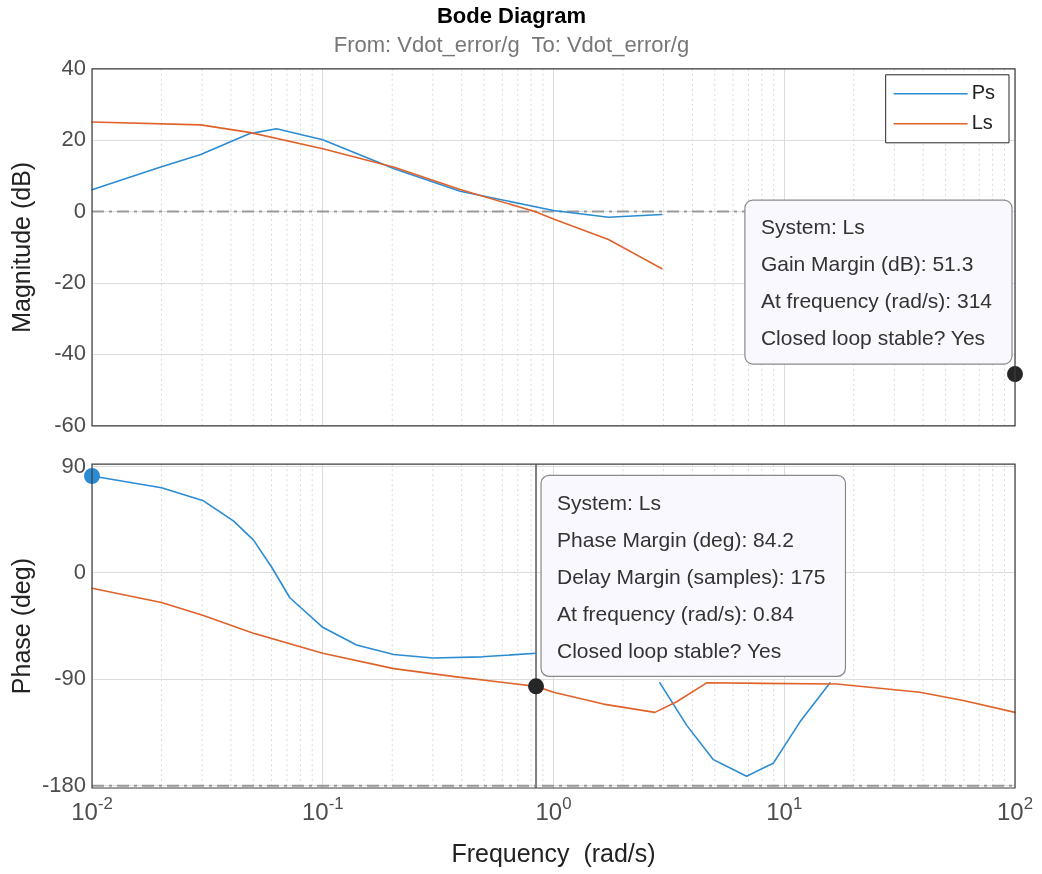 This screenshot has height=874, width=1042. I want to click on y-tick-label: 90, so click(73, 465).